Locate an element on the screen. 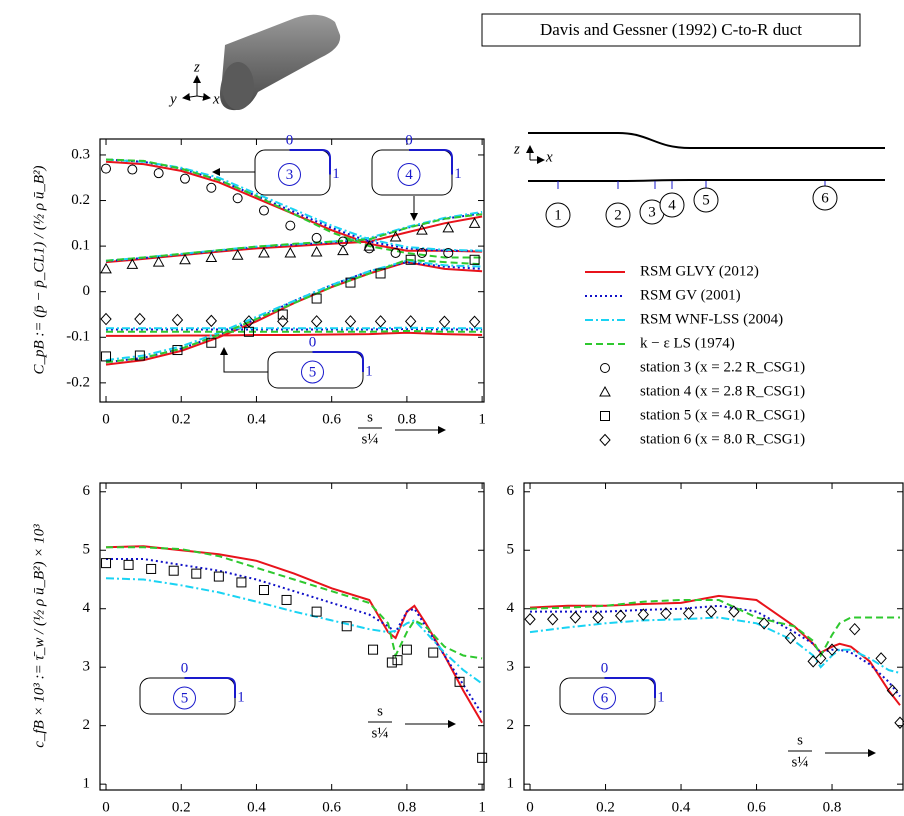 The image size is (904, 816). inset-station: 3 is located at coordinates (290, 175).